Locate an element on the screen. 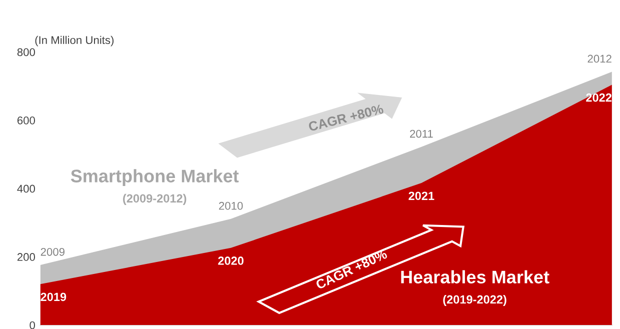 The height and width of the screenshot is (329, 620). y-tick-label: 0 is located at coordinates (33, 325).